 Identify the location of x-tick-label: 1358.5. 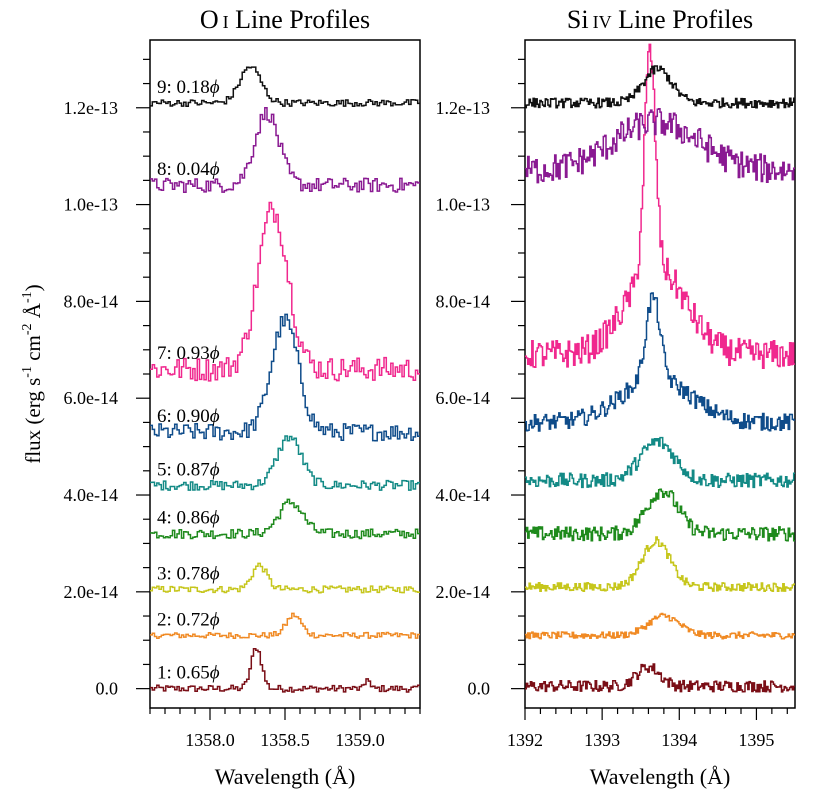
(285, 740).